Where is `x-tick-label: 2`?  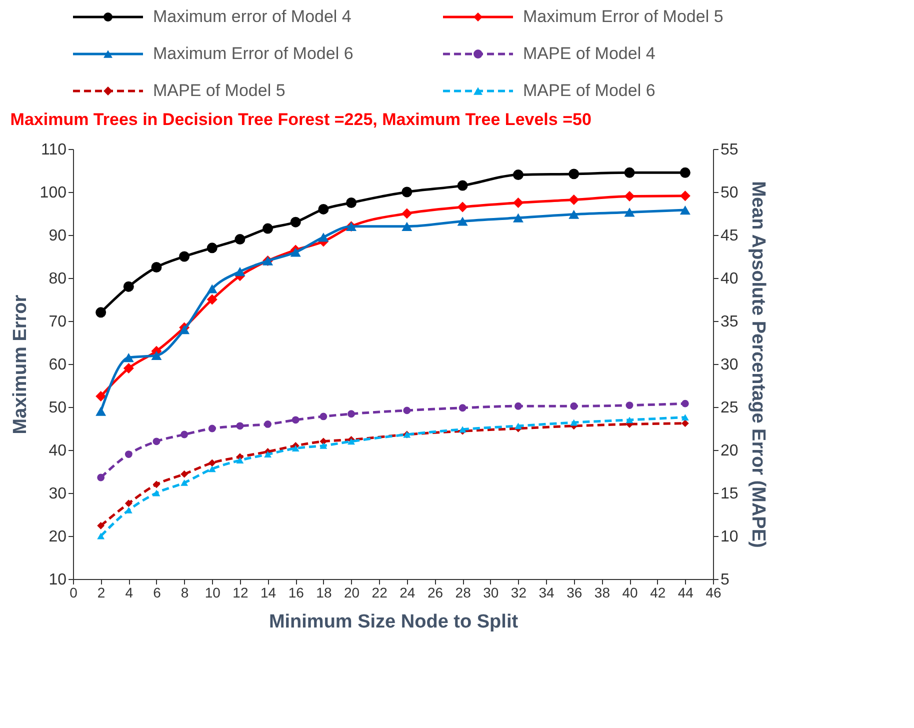 x-tick-label: 2 is located at coordinates (101, 592).